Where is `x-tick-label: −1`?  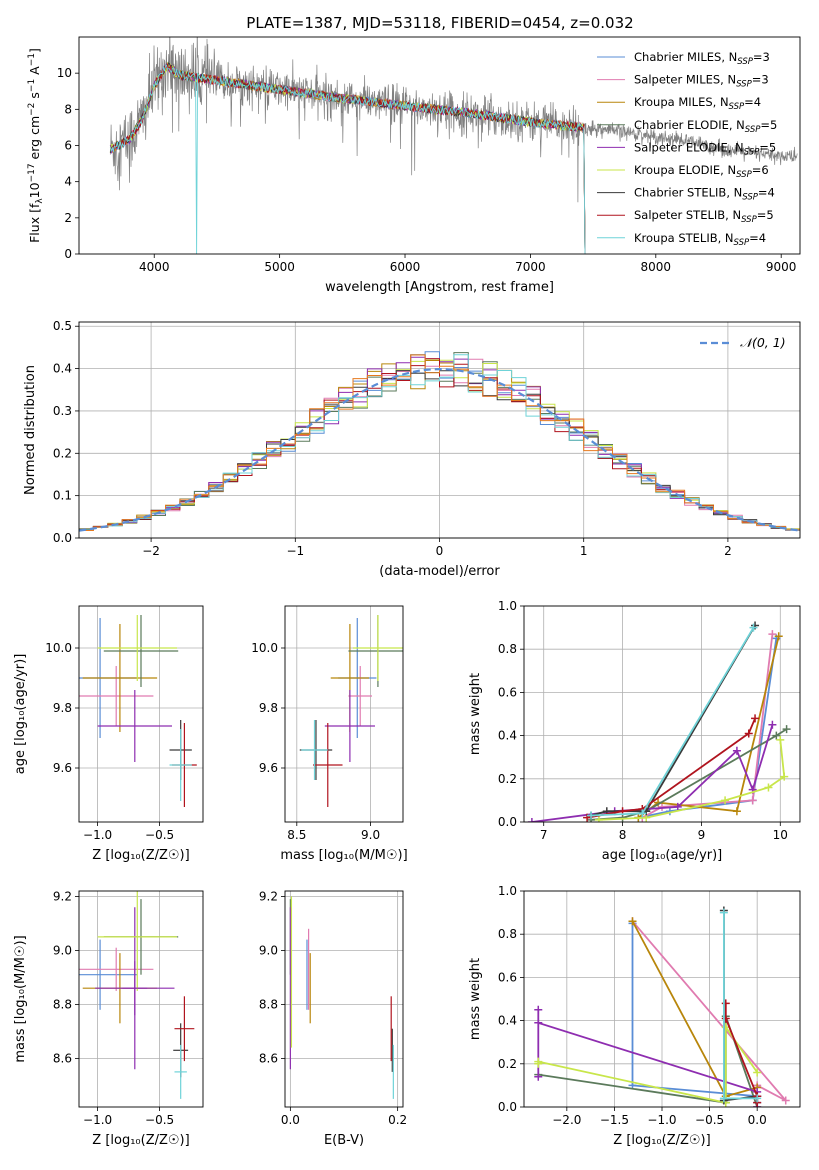
x-tick-label: −1 is located at coordinates (295, 551).